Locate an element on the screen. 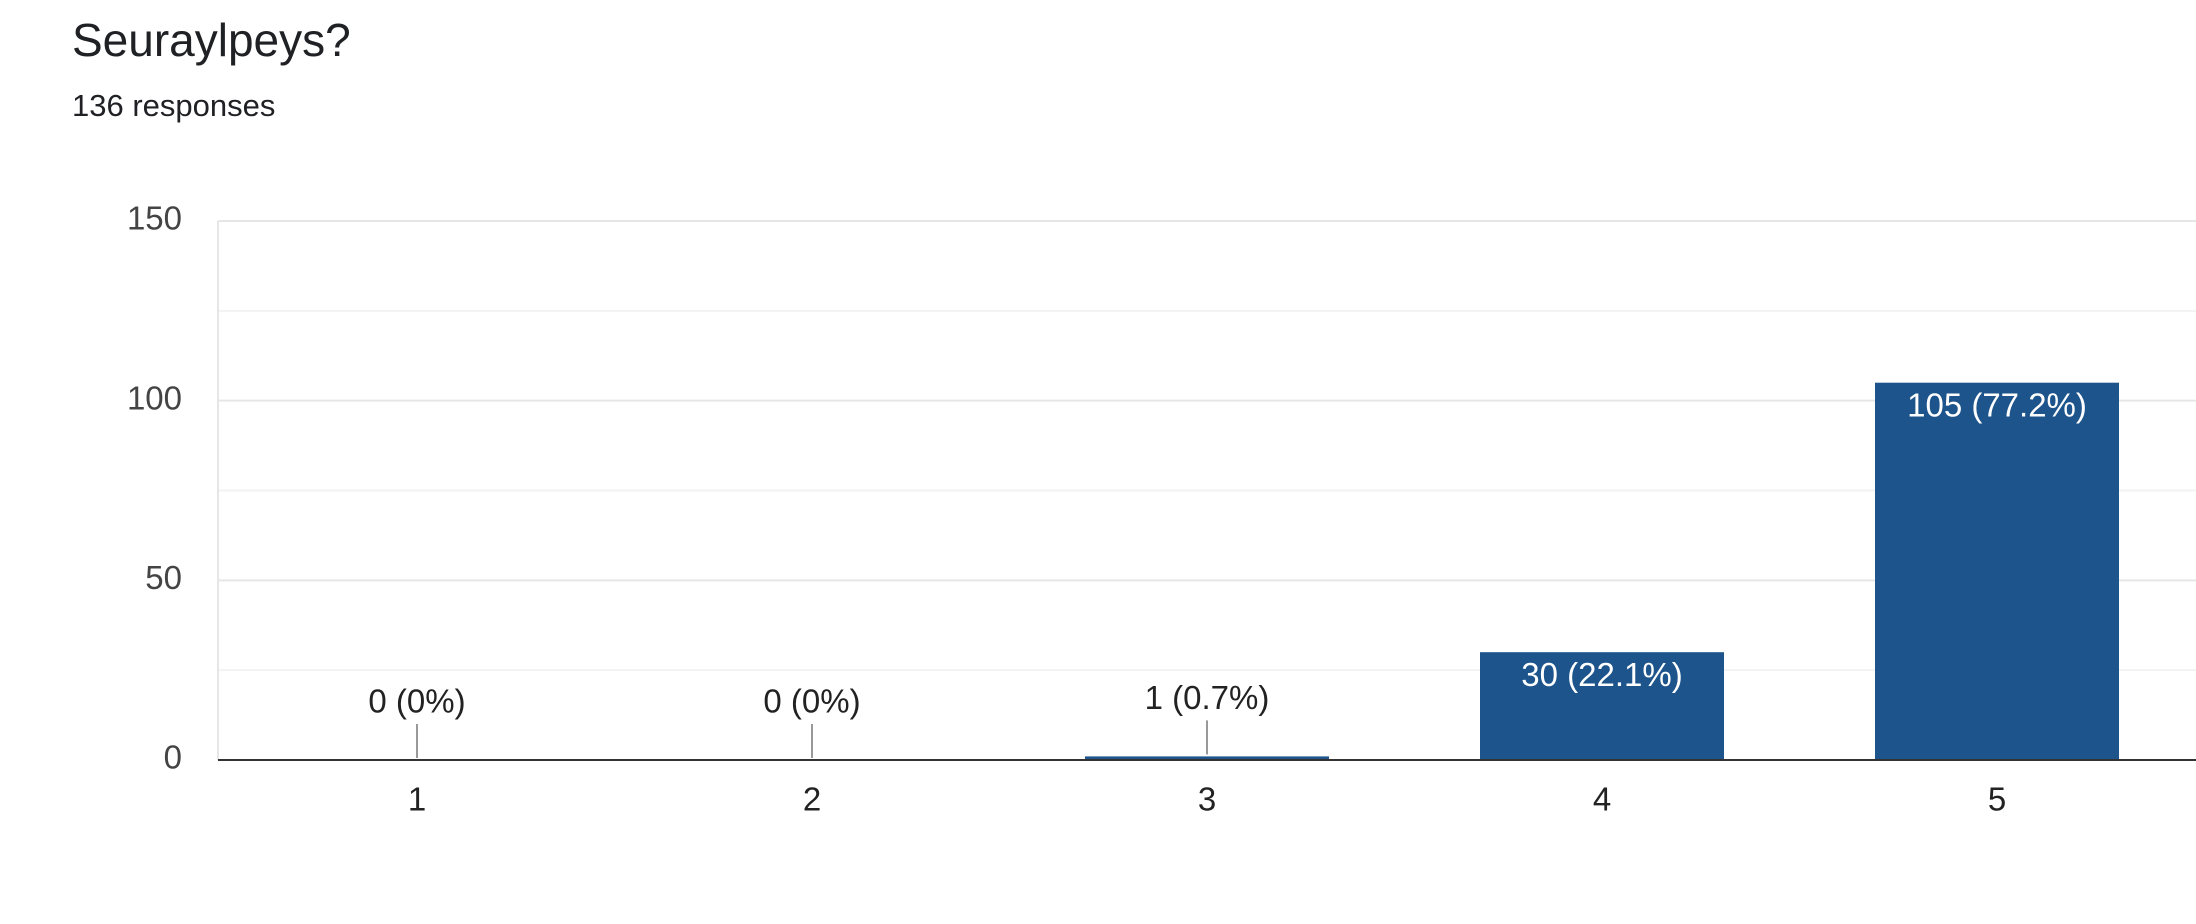 This screenshot has width=2196, height=924. x-tick-label: 1 is located at coordinates (417, 799).